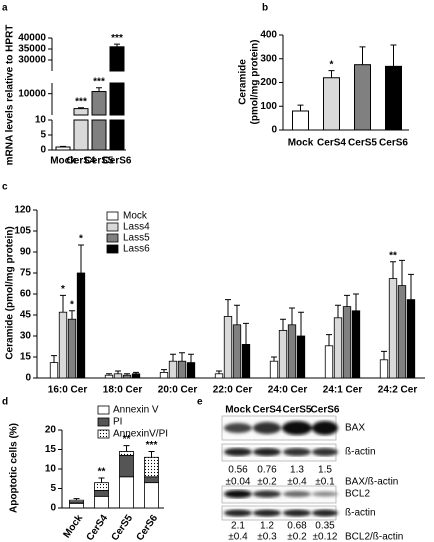 The height and width of the screenshot is (542, 434). What do you see at coordinates (238, 537) in the screenshot?
I see `ratio-sd: ±0.4` at bounding box center [238, 537].